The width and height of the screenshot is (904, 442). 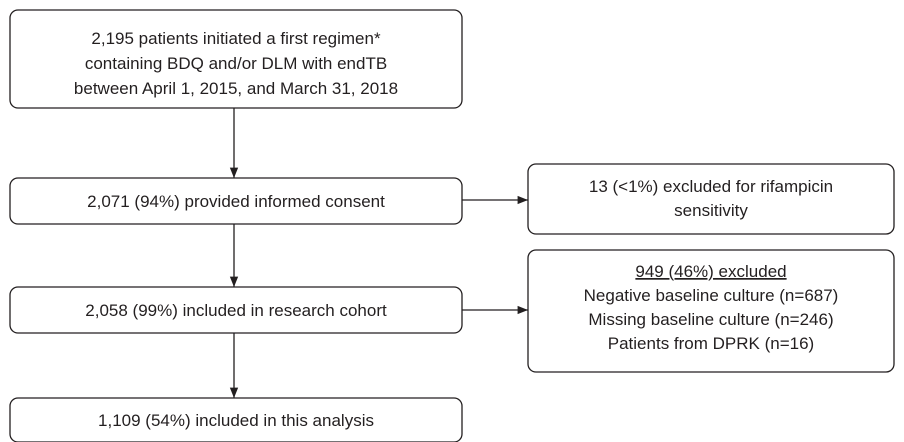 I want to click on node-text: 1,109 (54%) included in this analysis, so click(x=236, y=420).